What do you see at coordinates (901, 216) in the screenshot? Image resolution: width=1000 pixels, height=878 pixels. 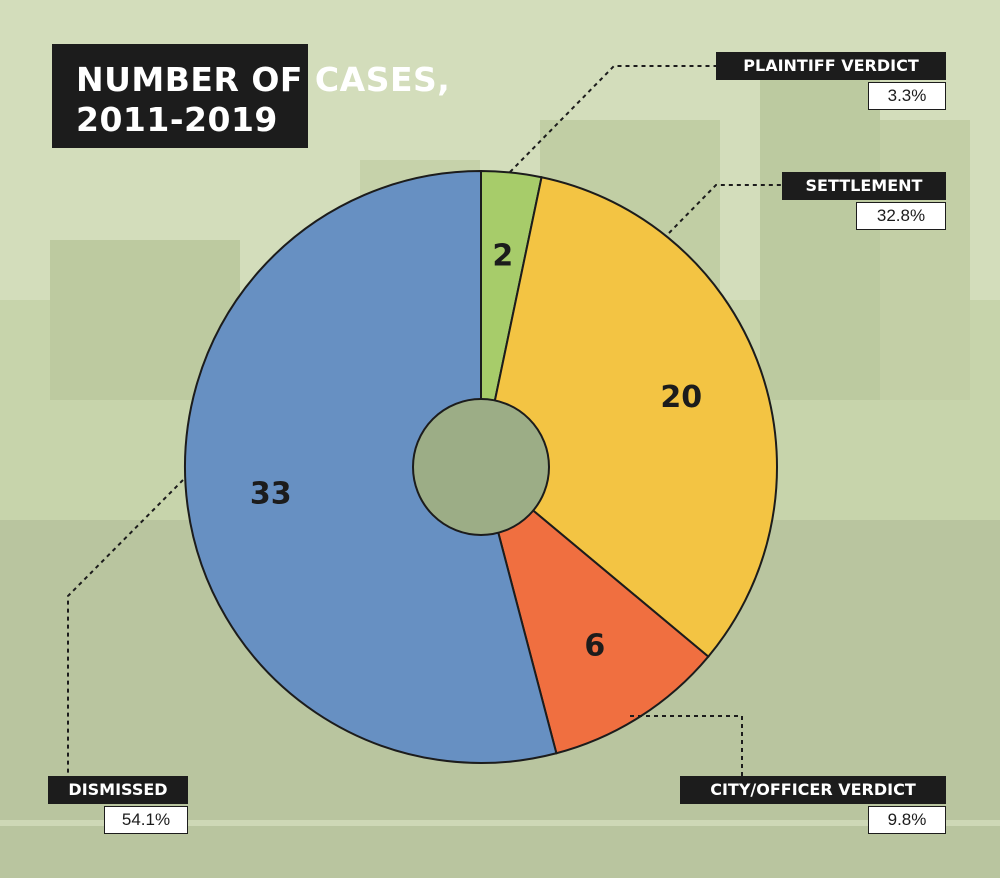 I see `legend-percent-settlement: 32.8%` at bounding box center [901, 216].